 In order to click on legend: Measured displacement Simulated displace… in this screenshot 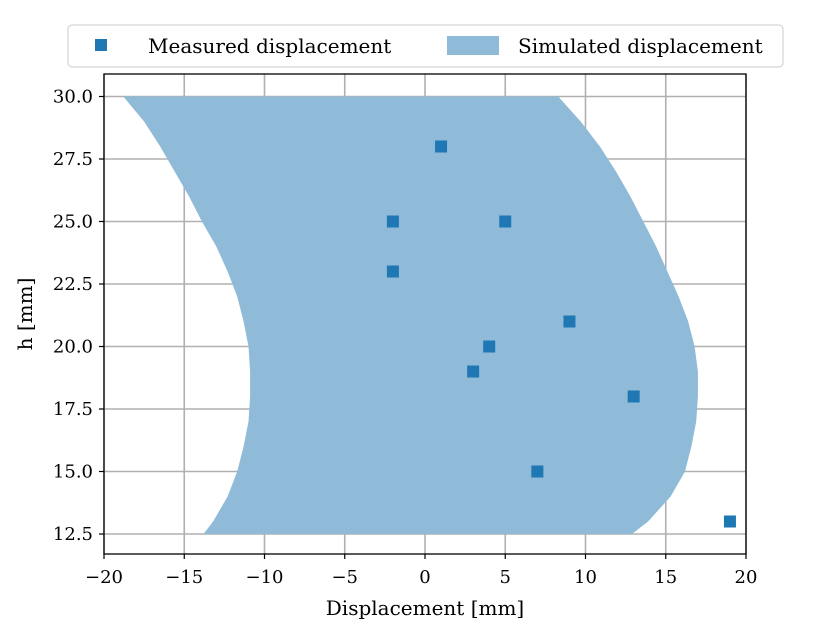, I will do `click(425, 46)`.